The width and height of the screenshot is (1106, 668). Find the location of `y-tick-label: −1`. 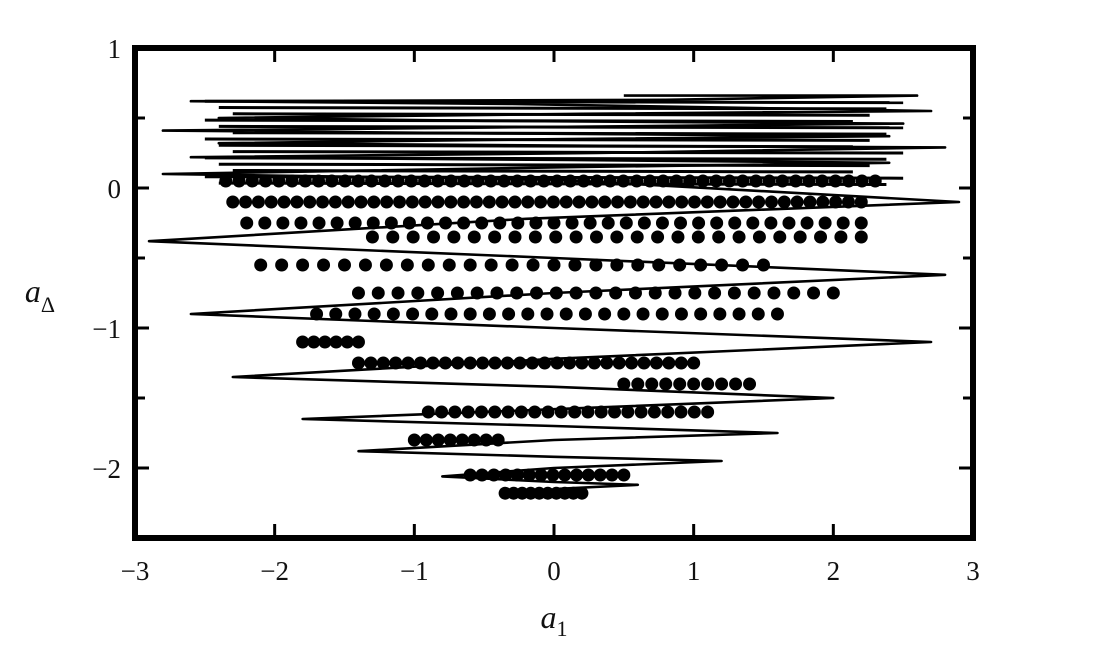

y-tick-label: −1 is located at coordinates (106, 329).